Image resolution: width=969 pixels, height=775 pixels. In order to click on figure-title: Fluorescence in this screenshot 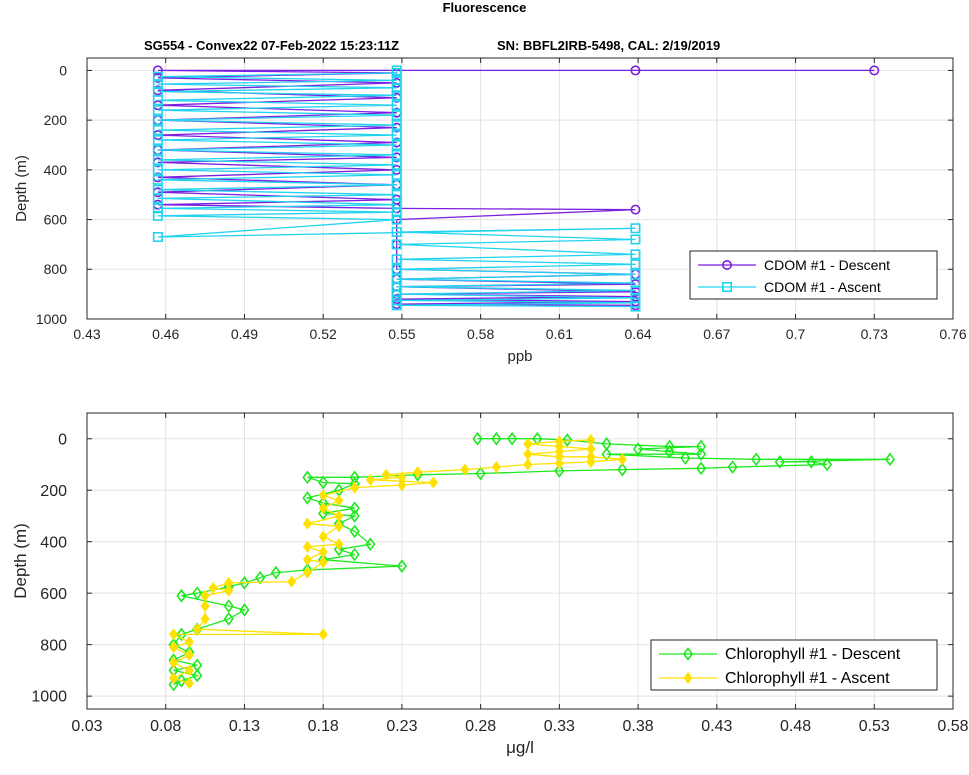, I will do `click(484, 7)`.